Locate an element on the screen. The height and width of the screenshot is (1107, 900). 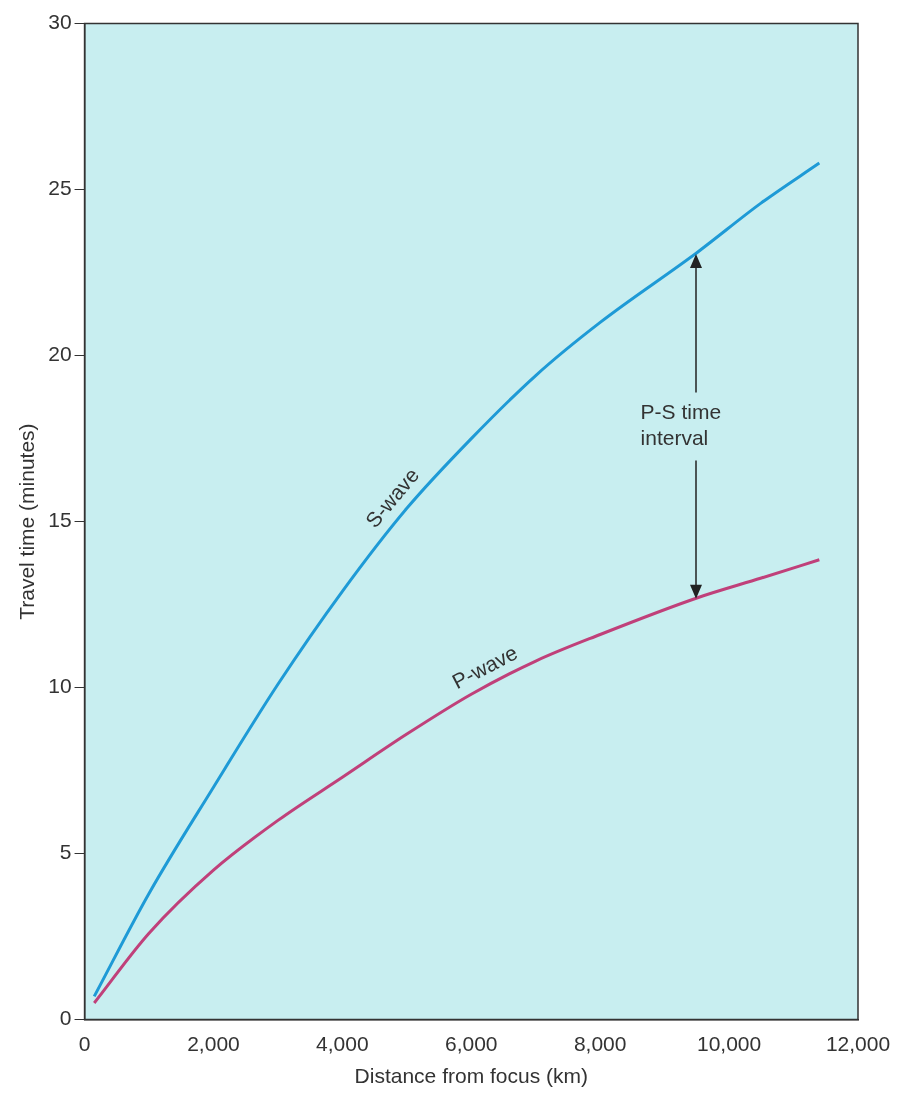
y-tick-label: 0 is located at coordinates (65, 1018).